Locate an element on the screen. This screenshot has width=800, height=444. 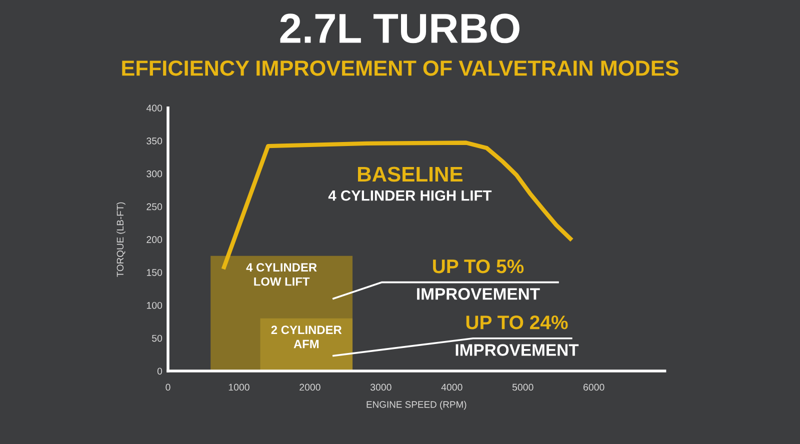
chart-subtitle: EFFICIENCY IMPROVEMENT OF VALVETRAIN MODES is located at coordinates (400, 68).